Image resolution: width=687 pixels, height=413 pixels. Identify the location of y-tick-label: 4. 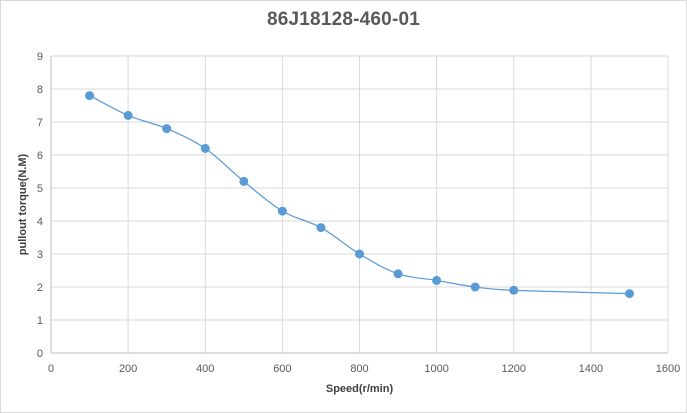
(40, 222).